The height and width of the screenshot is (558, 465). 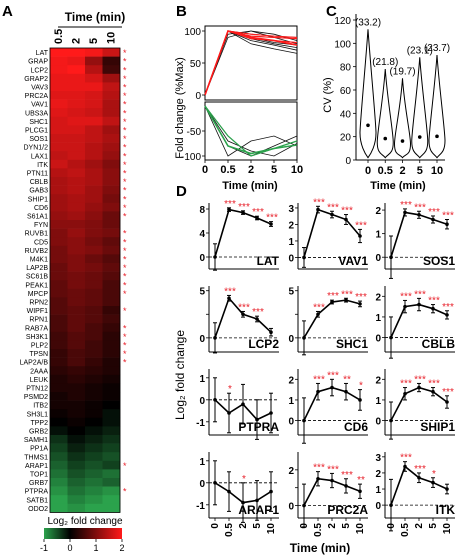 What do you see at coordinates (215, 526) in the screenshot?
I see `log2-xtick-label: 0` at bounding box center [215, 526].